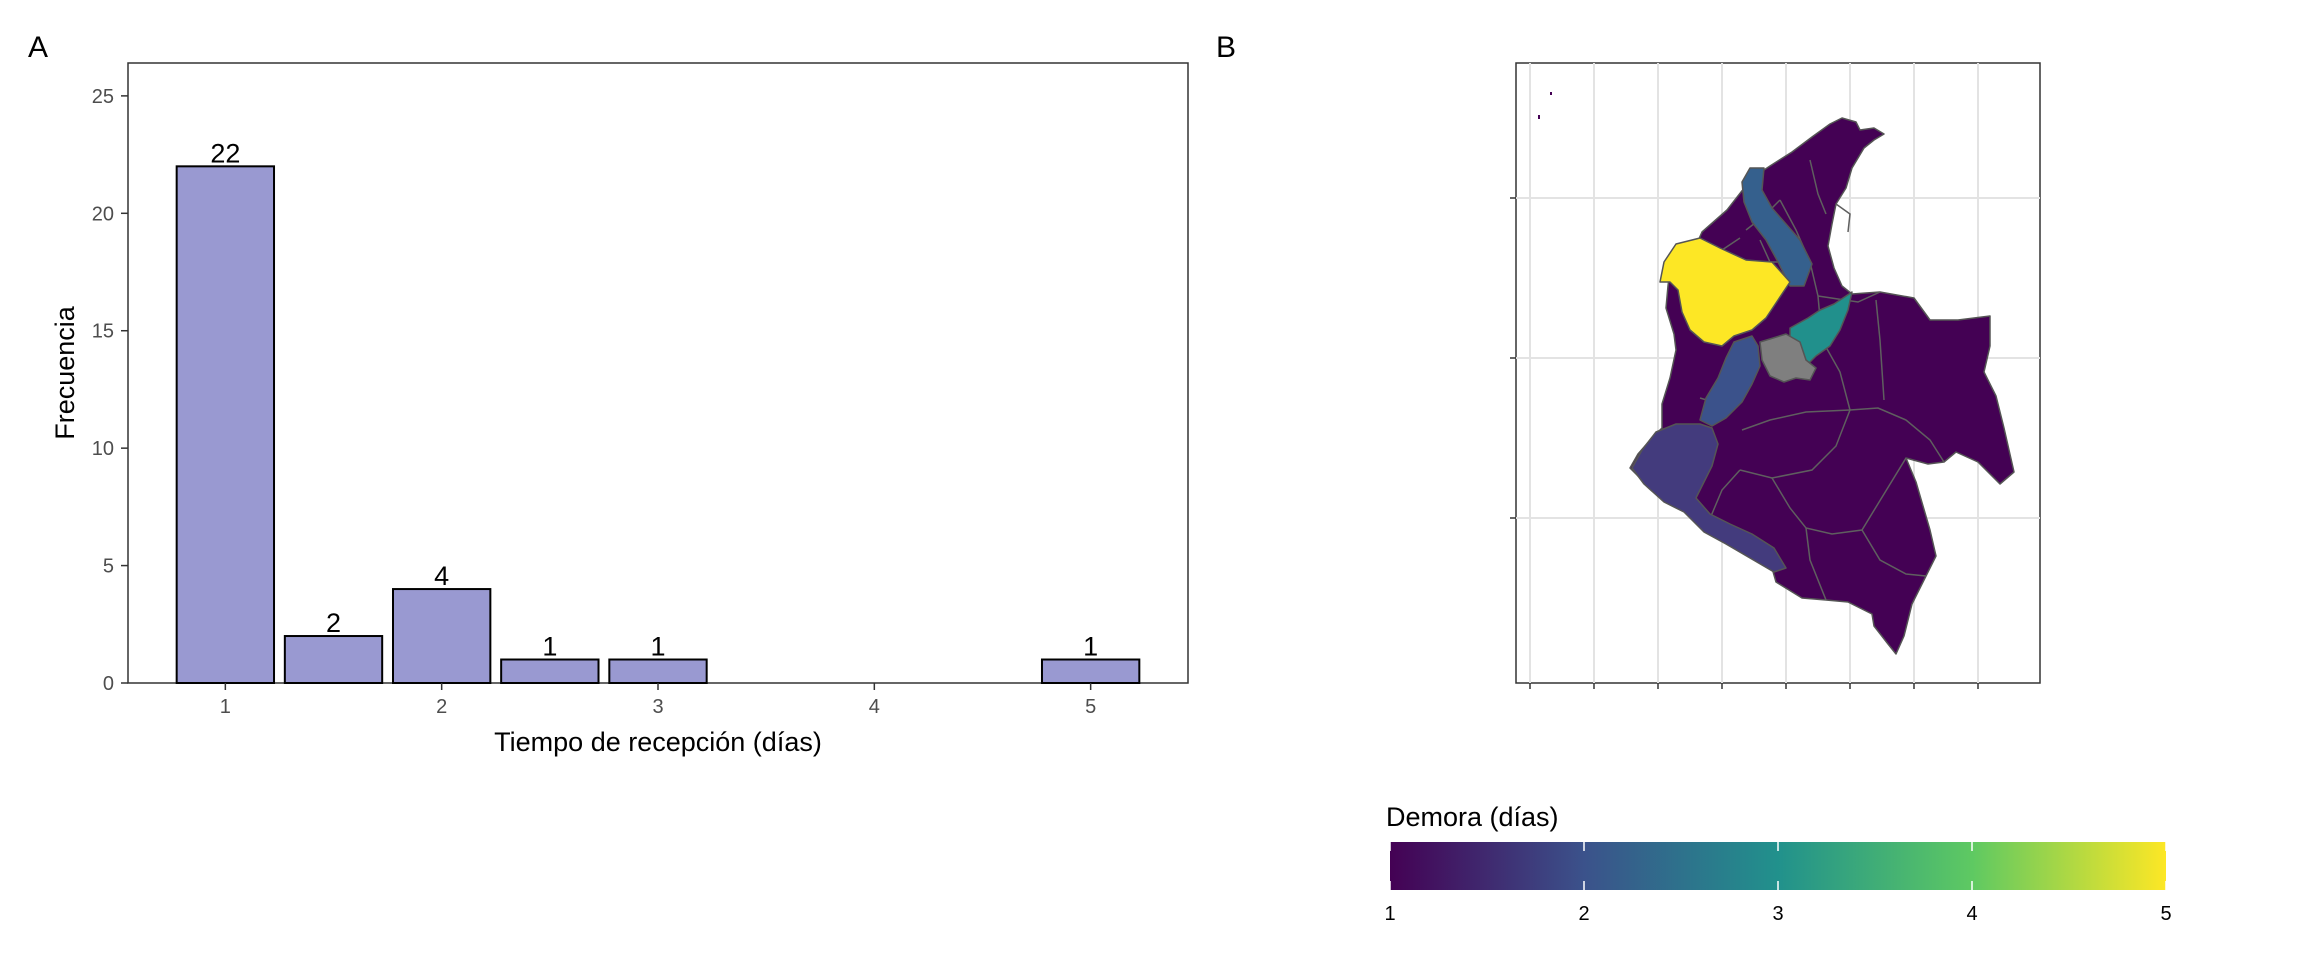  I want to click on x-tick-label: 4, so click(874, 707).